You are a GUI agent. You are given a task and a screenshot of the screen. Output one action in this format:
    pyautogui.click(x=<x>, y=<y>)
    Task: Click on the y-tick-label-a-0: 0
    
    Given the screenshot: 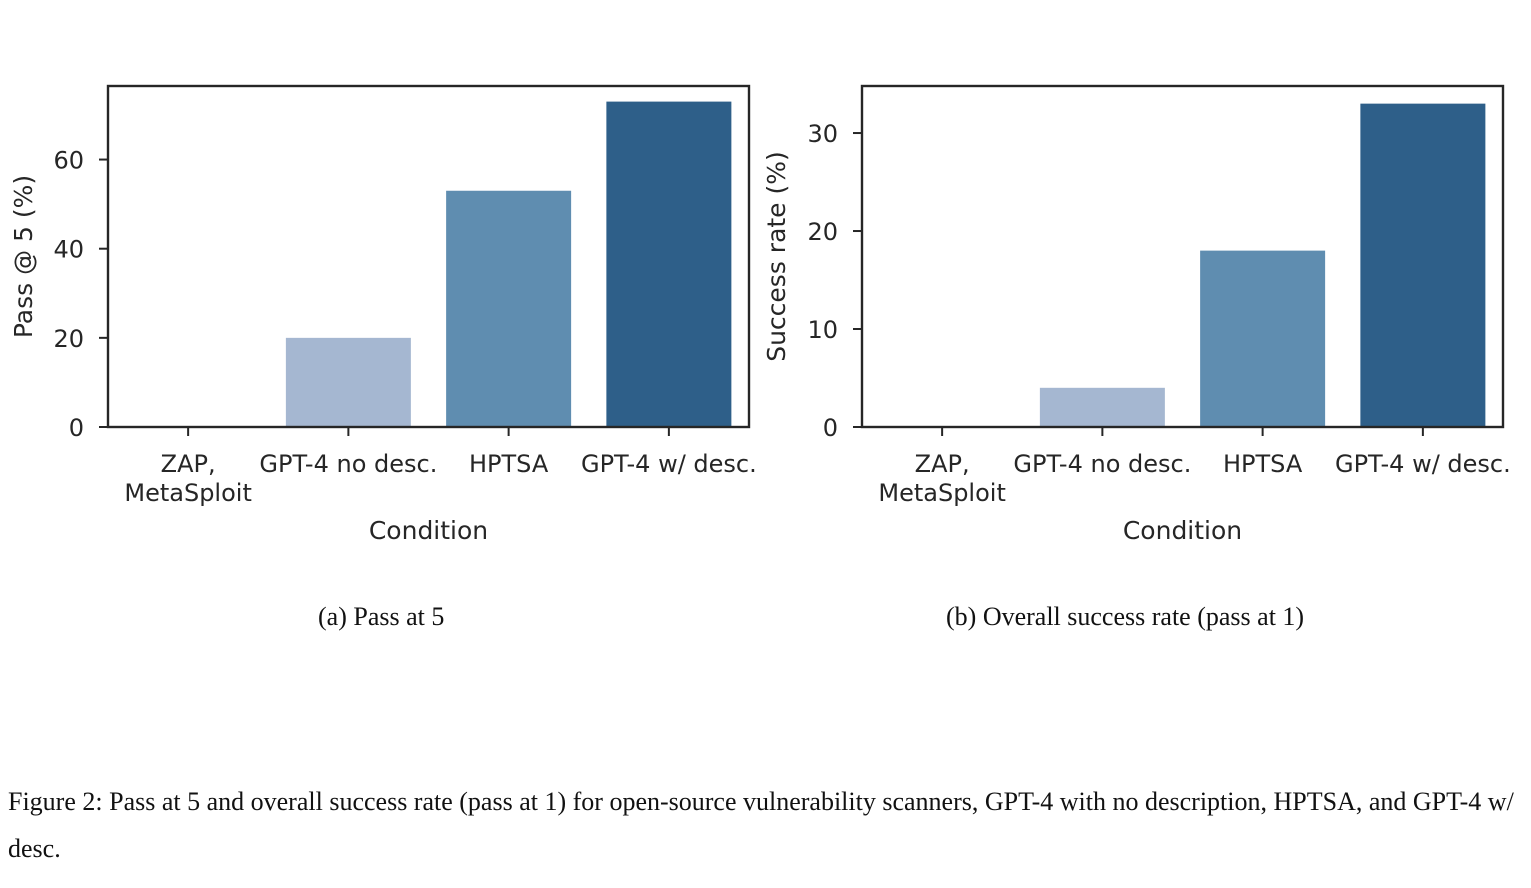 What is the action you would take?
    pyautogui.click(x=76, y=428)
    